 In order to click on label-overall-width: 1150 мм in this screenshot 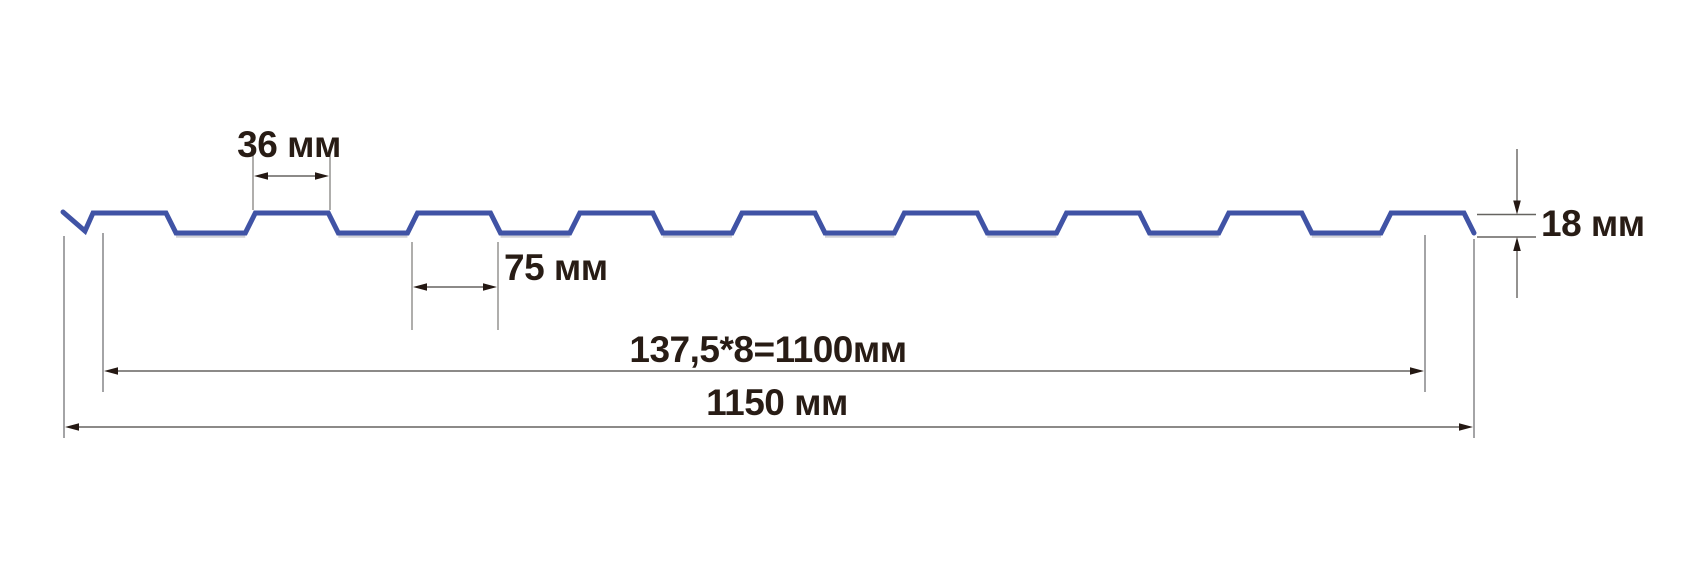, I will do `click(777, 402)`.